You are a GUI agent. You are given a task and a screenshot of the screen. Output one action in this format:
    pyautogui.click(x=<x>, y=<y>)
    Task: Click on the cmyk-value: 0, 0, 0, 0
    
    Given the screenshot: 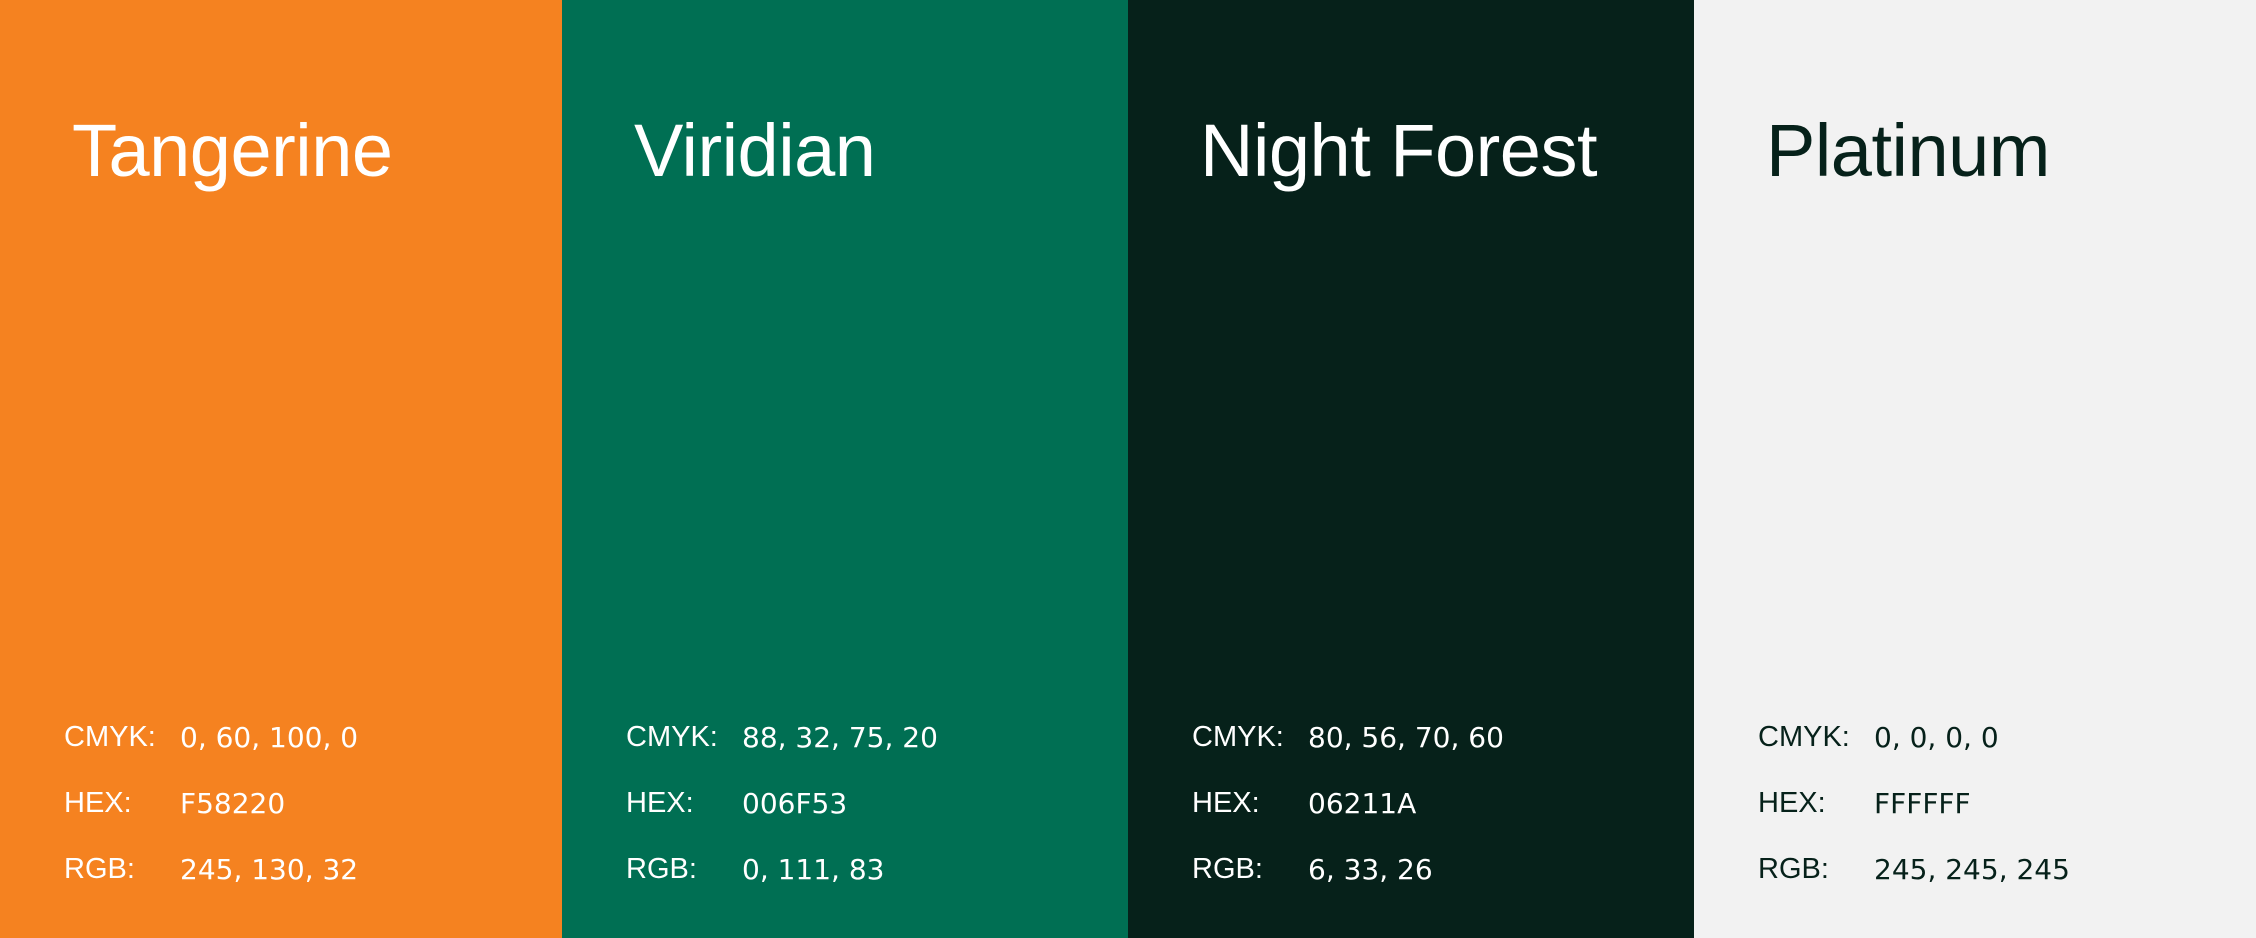 What is the action you would take?
    pyautogui.click(x=1936, y=737)
    